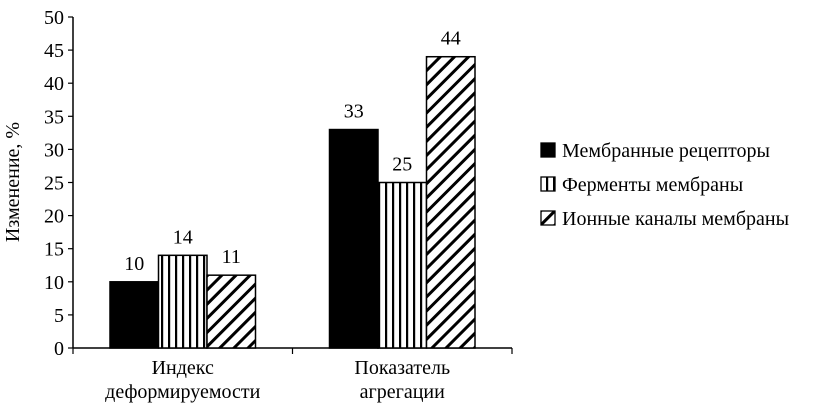  I want to click on legend-label: Ферменты мембраны, so click(652, 185).